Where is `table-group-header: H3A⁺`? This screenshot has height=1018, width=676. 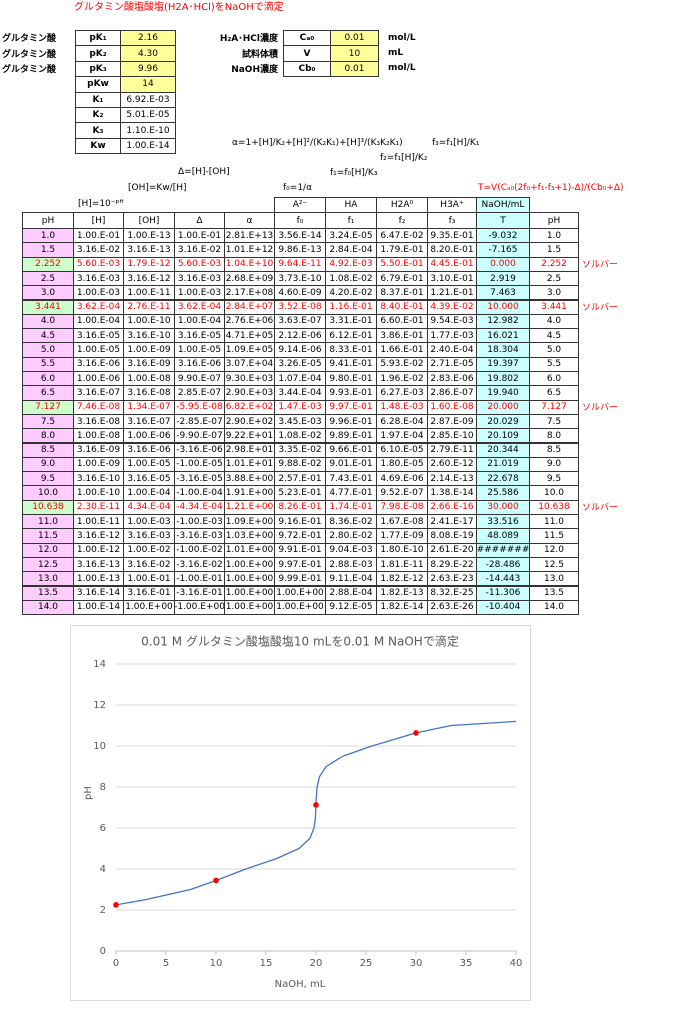
table-group-header: H3A⁺ is located at coordinates (452, 205).